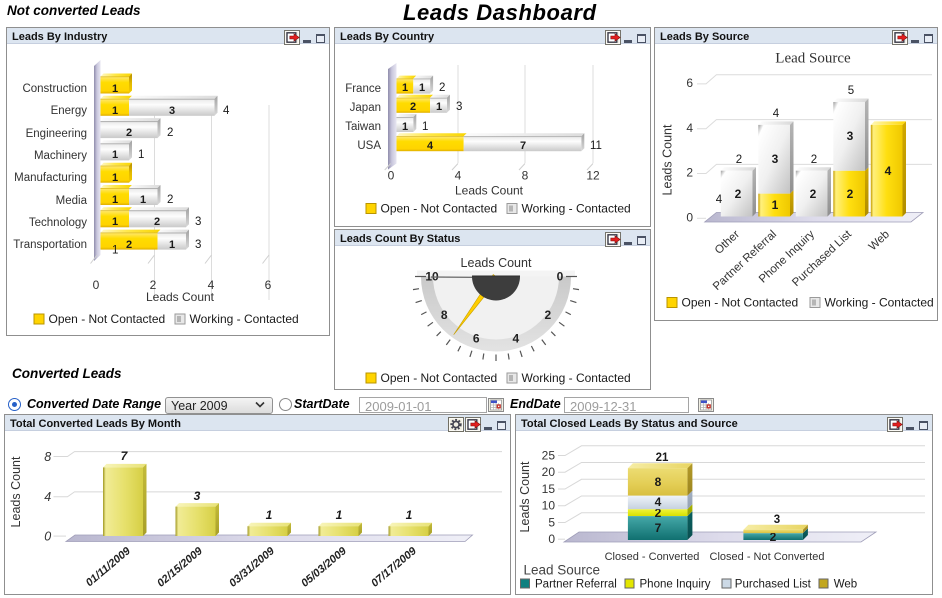 This screenshot has height=598, width=942. Describe the element at coordinates (69, 111) in the screenshot. I see `svg-text: Energy` at that location.